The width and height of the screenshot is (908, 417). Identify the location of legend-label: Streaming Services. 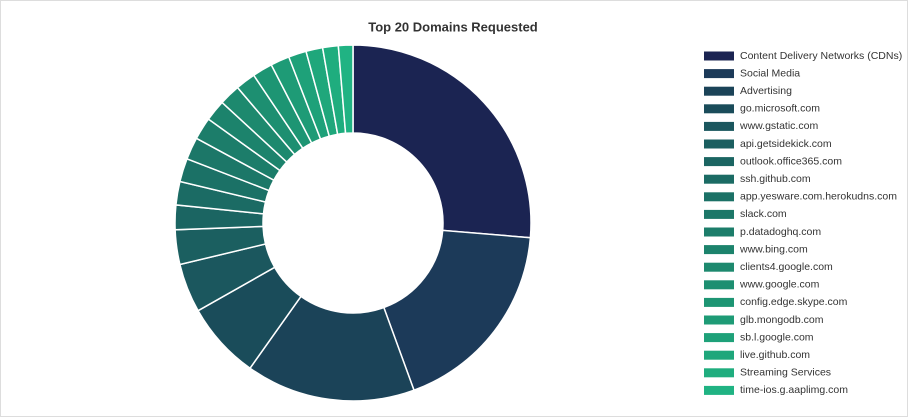
(785, 373).